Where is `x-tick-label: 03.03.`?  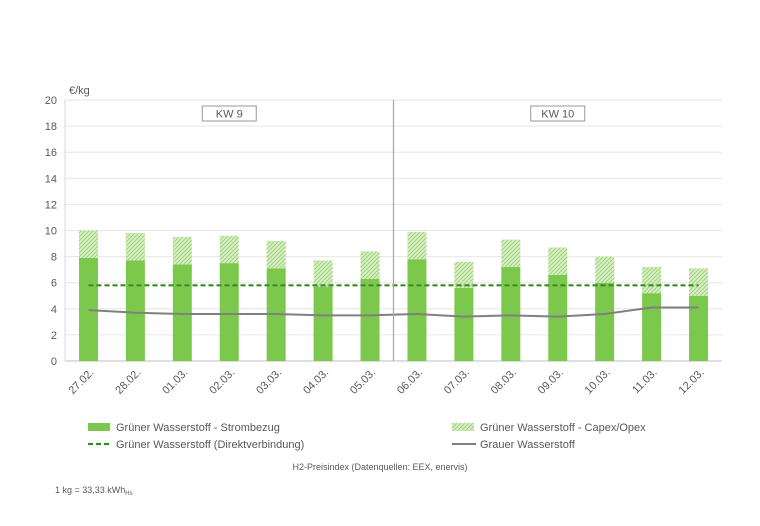
x-tick-label: 03.03. is located at coordinates (269, 382).